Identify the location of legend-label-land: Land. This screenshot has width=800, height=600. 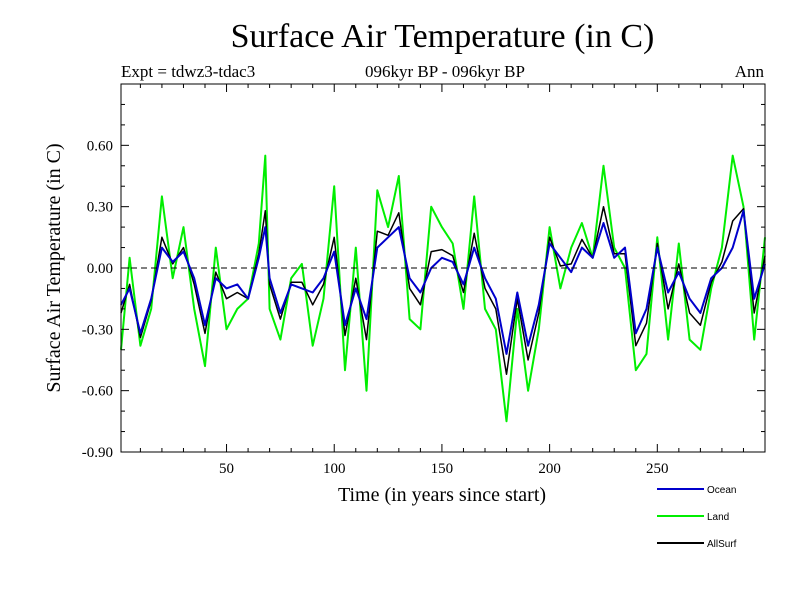
(718, 517).